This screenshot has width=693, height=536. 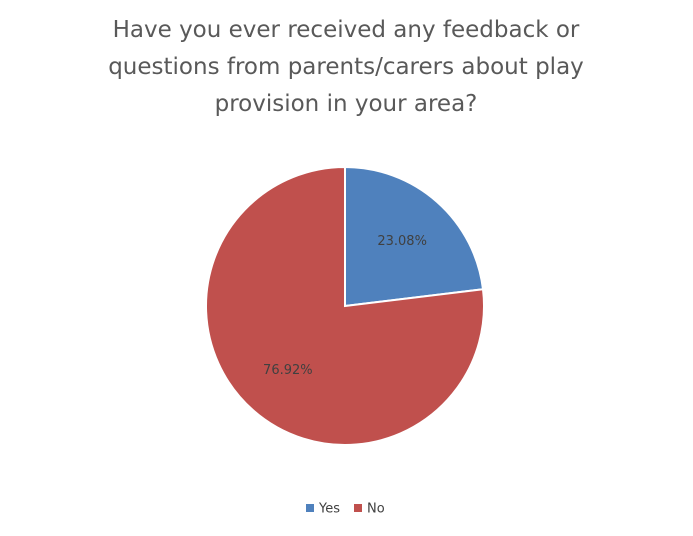 What do you see at coordinates (402, 241) in the screenshot?
I see `data-label: 23.08%` at bounding box center [402, 241].